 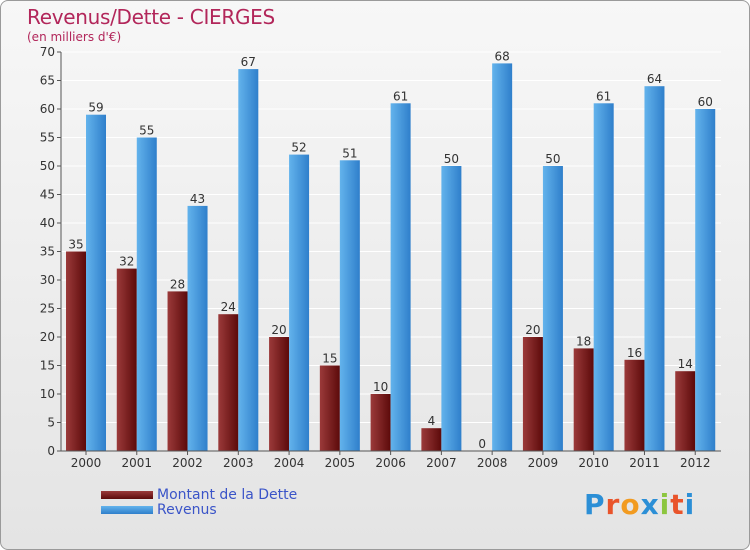 What do you see at coordinates (431, 439) in the screenshot?
I see `bar-debt-2007` at bounding box center [431, 439].